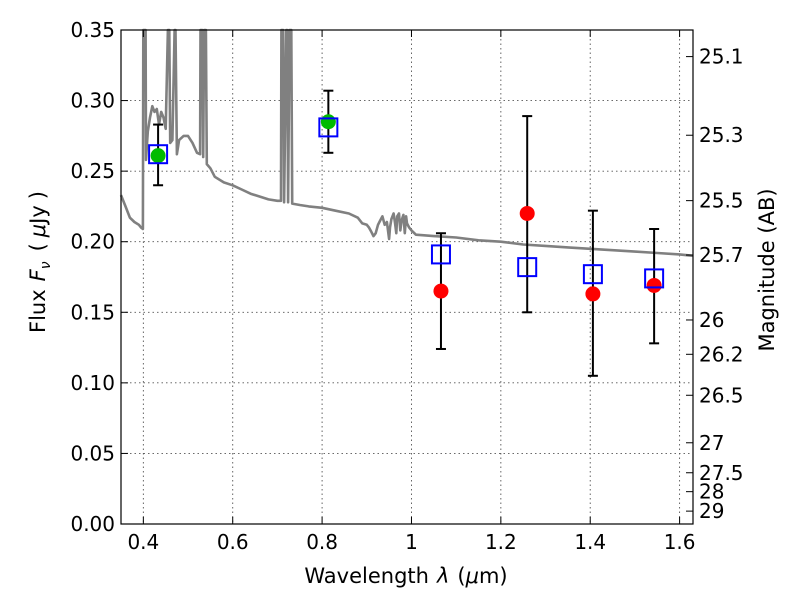  What do you see at coordinates (711, 443) in the screenshot?
I see `mag-tick-label: 27` at bounding box center [711, 443].